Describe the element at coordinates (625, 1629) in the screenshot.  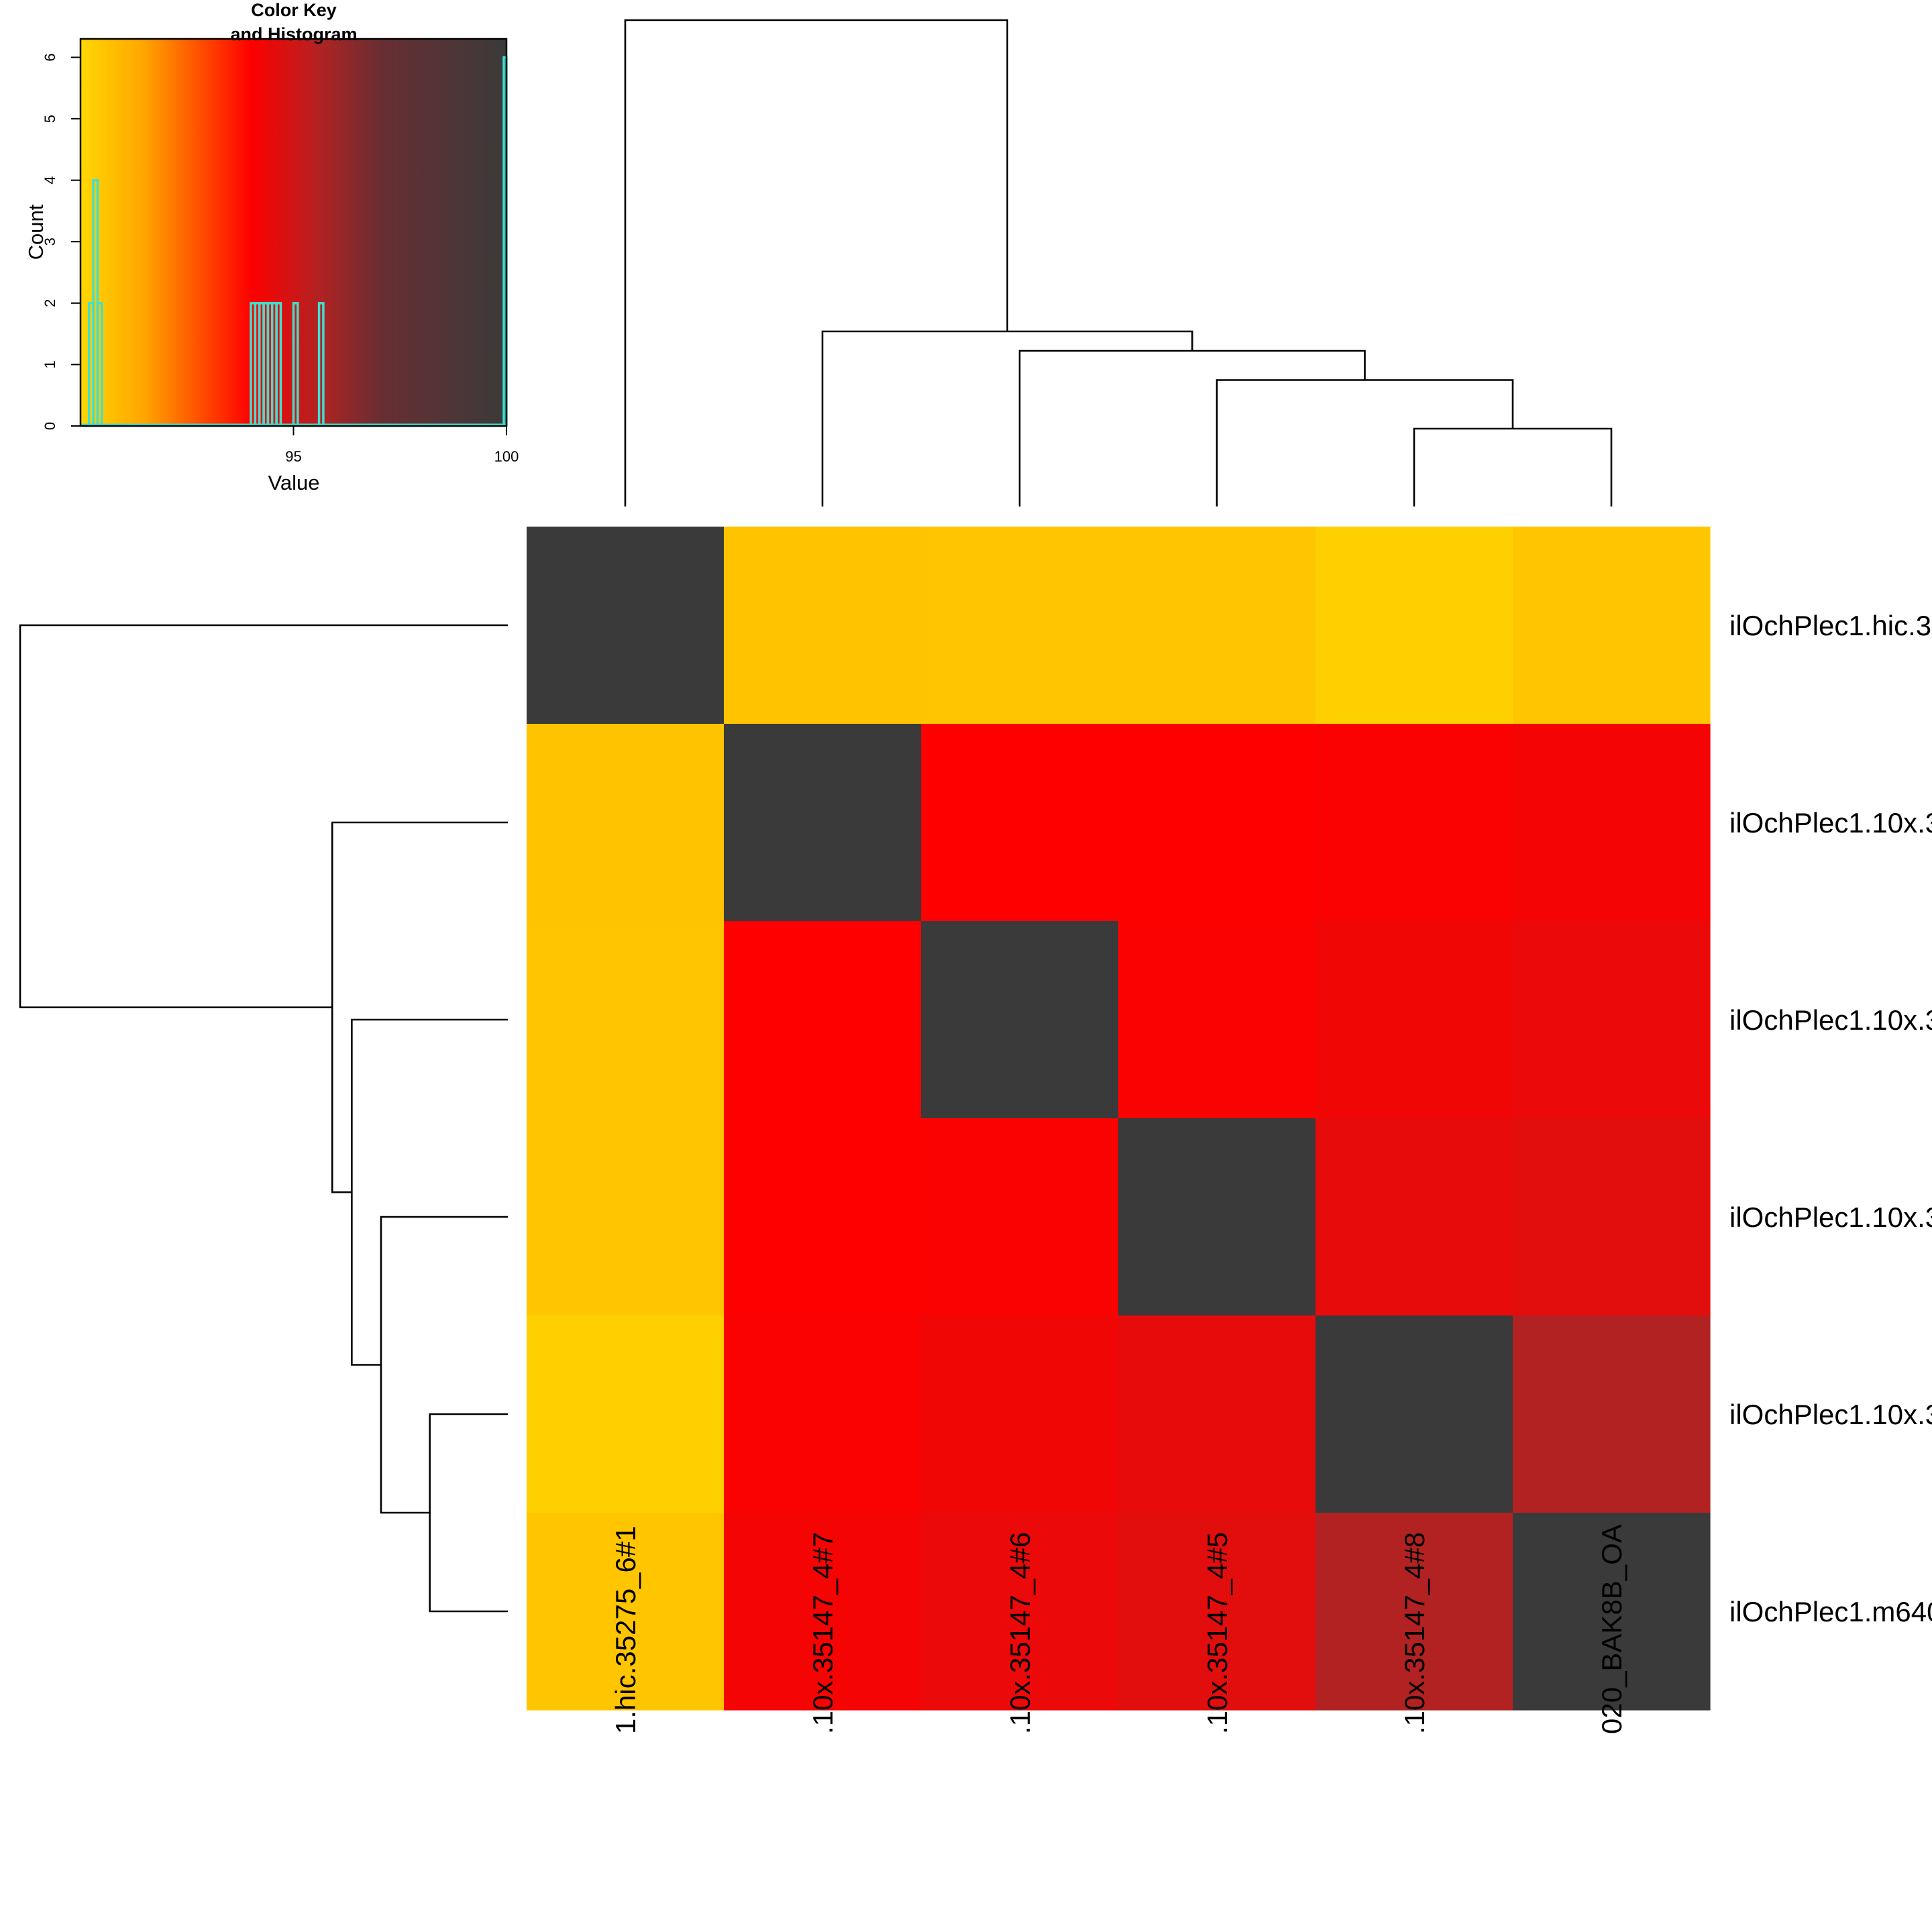
I see `column-label: 1.hic.35275_6#1` at that location.